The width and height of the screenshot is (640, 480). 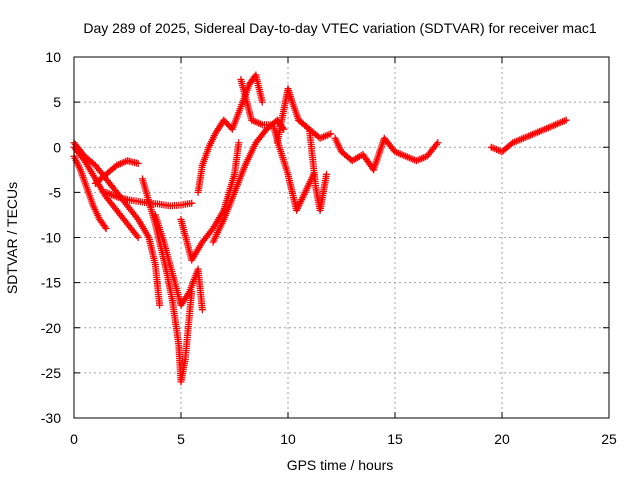 What do you see at coordinates (57, 147) in the screenshot?
I see `y-tick-label: 0` at bounding box center [57, 147].